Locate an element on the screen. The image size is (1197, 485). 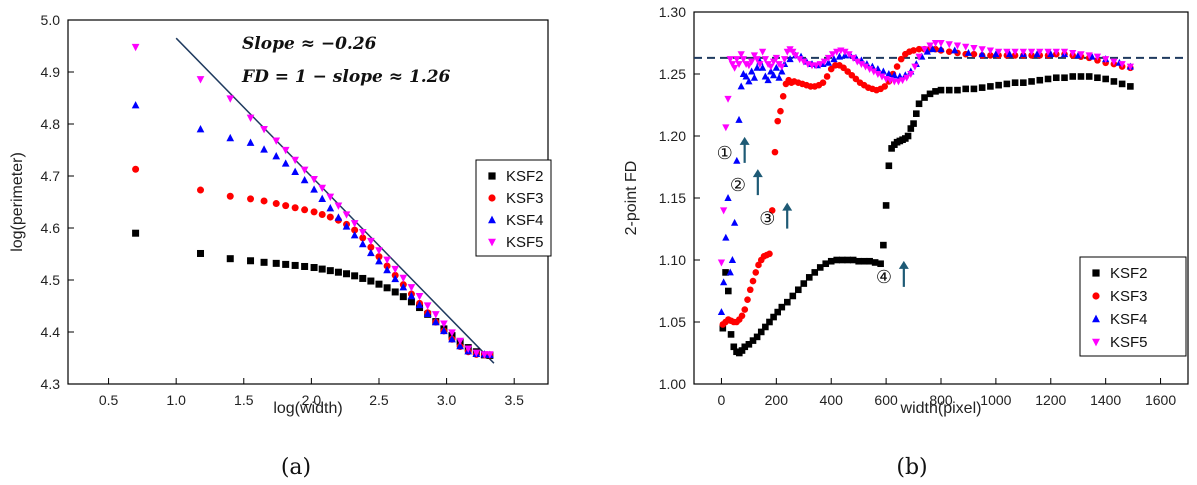
x-tick-label: 1400 is located at coordinates (1105, 400).